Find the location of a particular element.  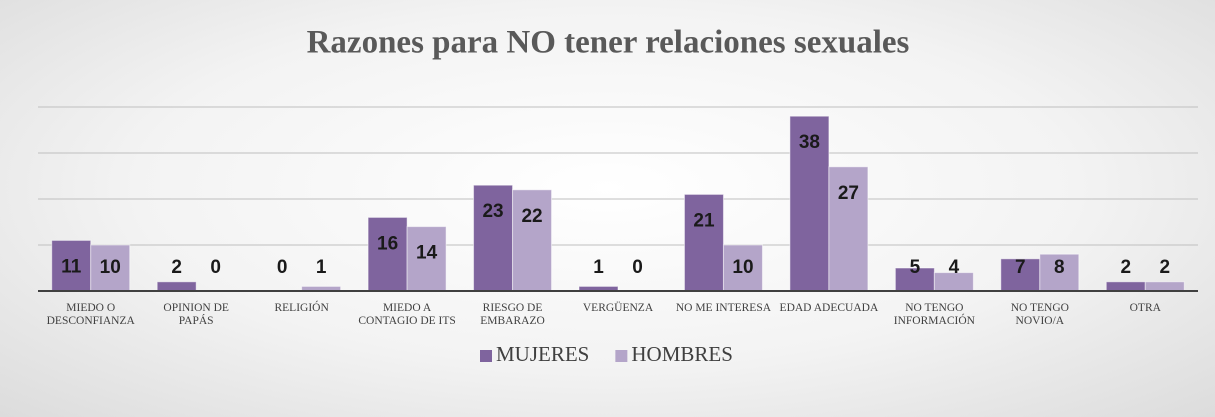

data-label: 14 is located at coordinates (427, 253).